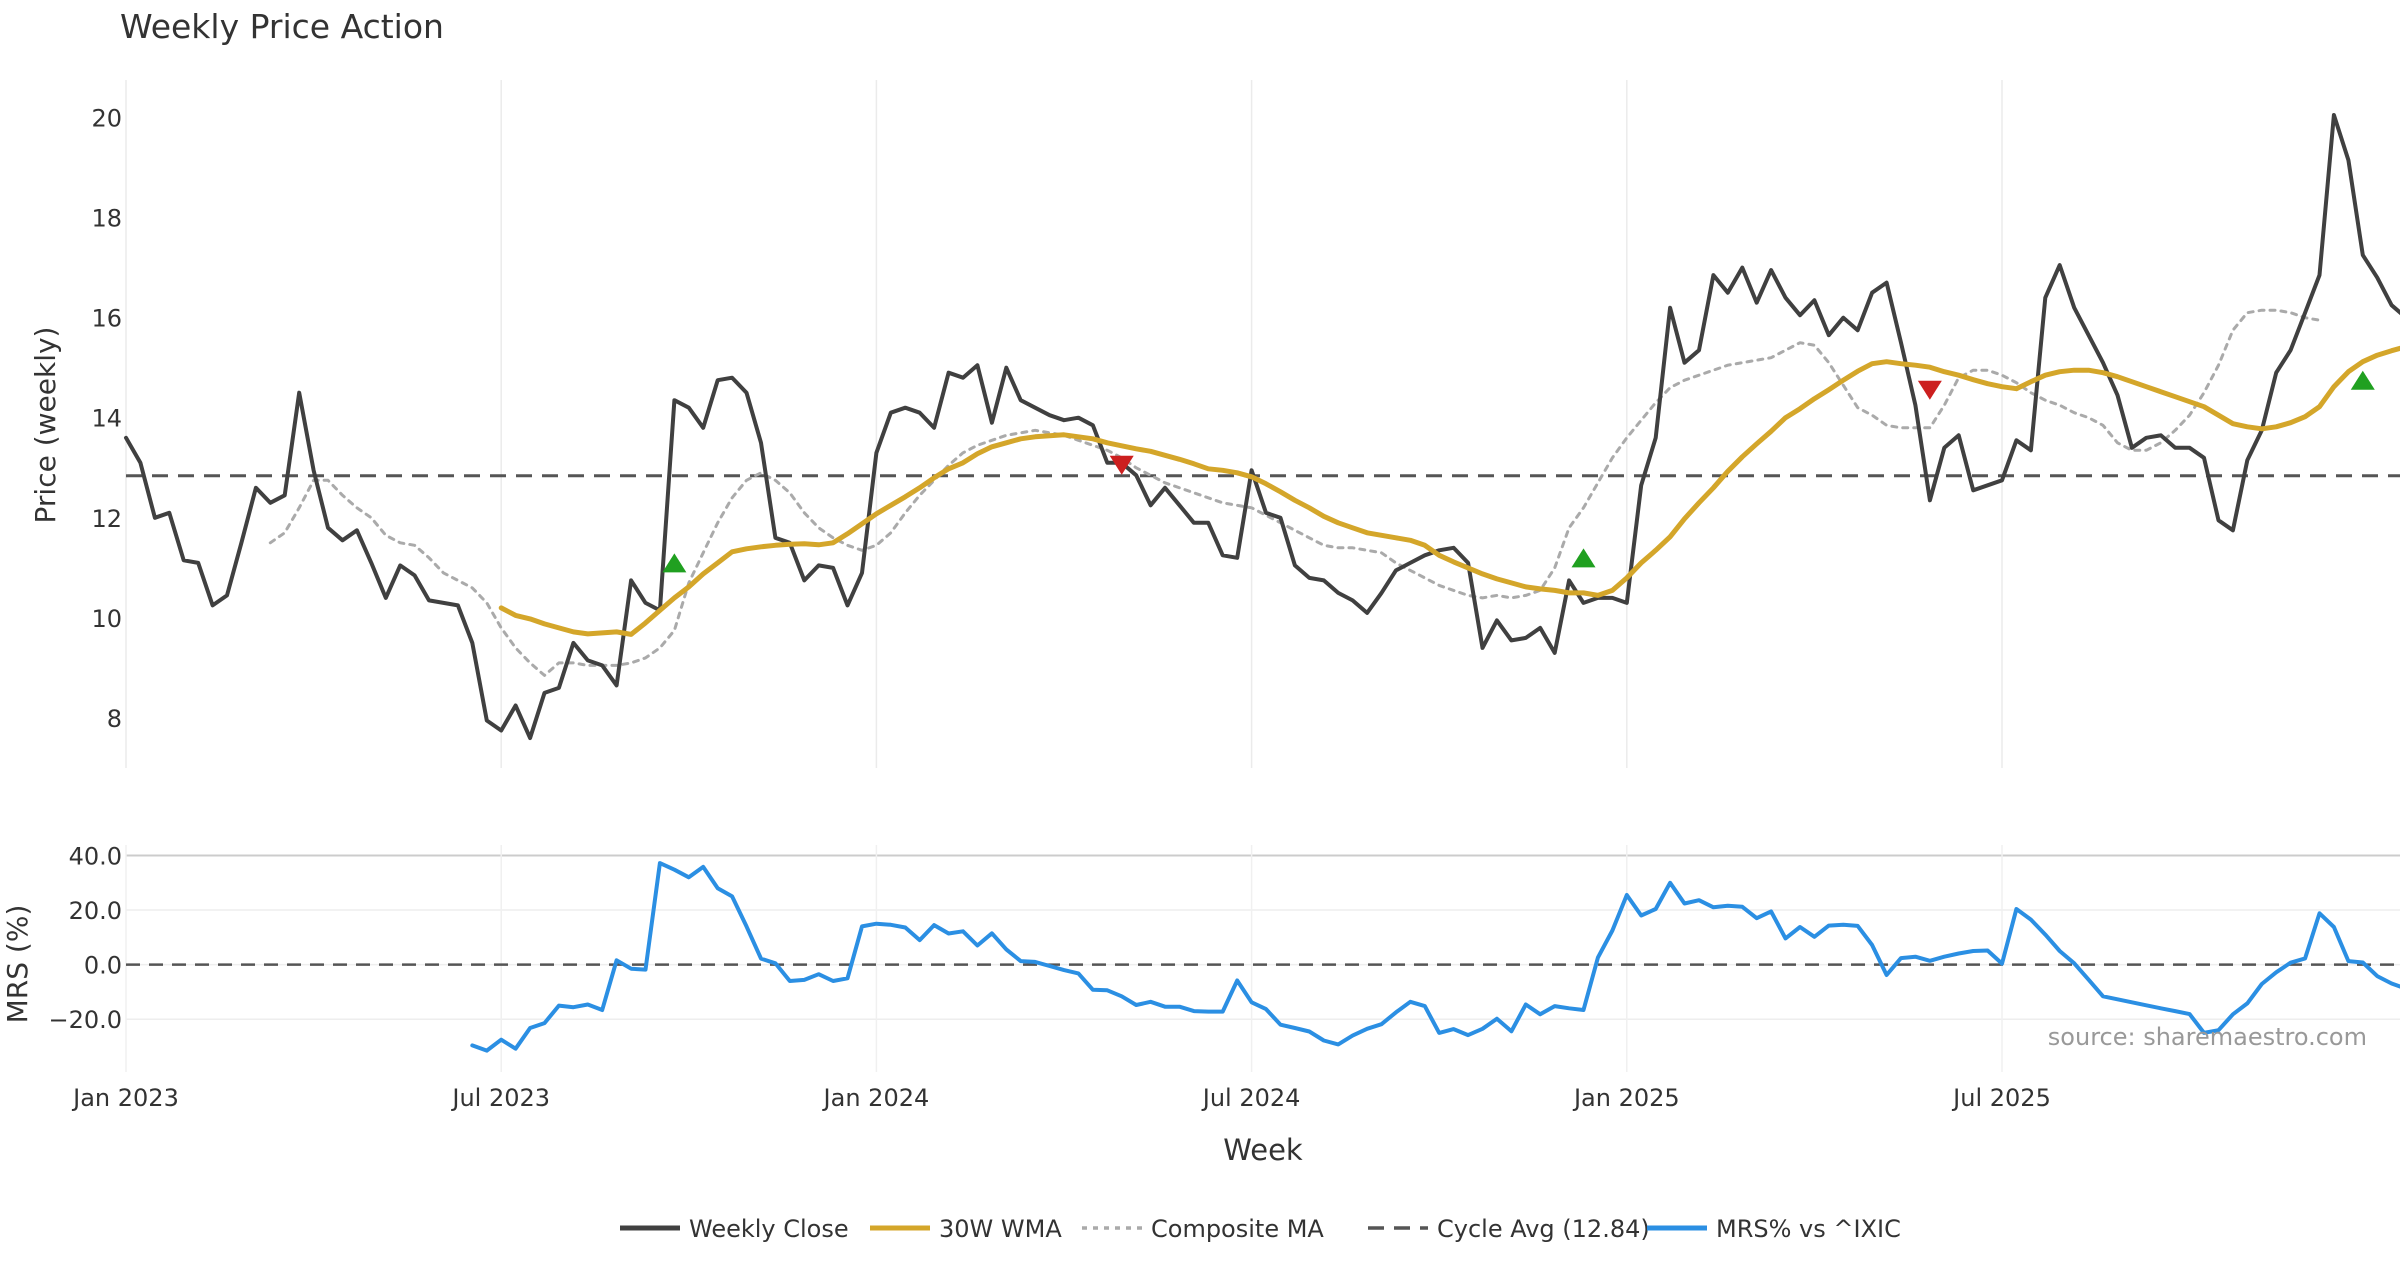 Image resolution: width=2400 pixels, height=1264 pixels. Describe the element at coordinates (1543, 1229) in the screenshot. I see `legend-label: Cycle Avg (12.84)` at that location.